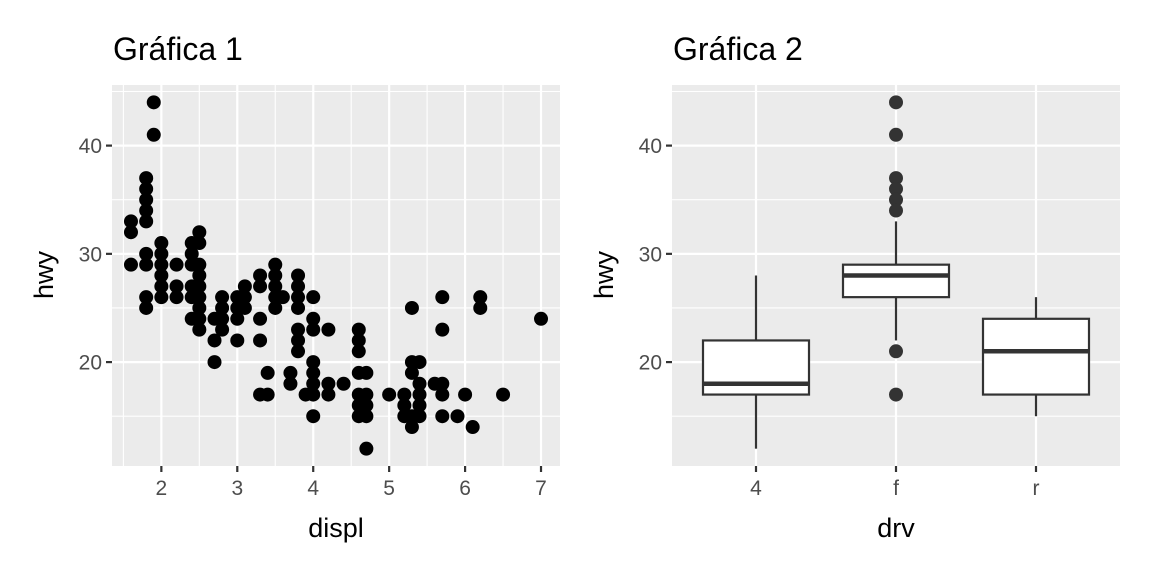 This screenshot has width=1152, height=576. What do you see at coordinates (896, 528) in the screenshot?
I see `x-axis-label: drv` at bounding box center [896, 528].